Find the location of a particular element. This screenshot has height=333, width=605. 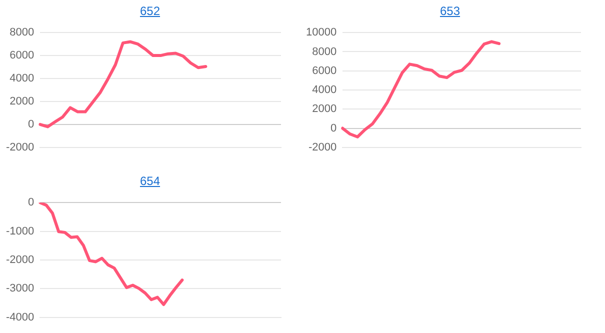

chart-title: 654 is located at coordinates (150, 181).